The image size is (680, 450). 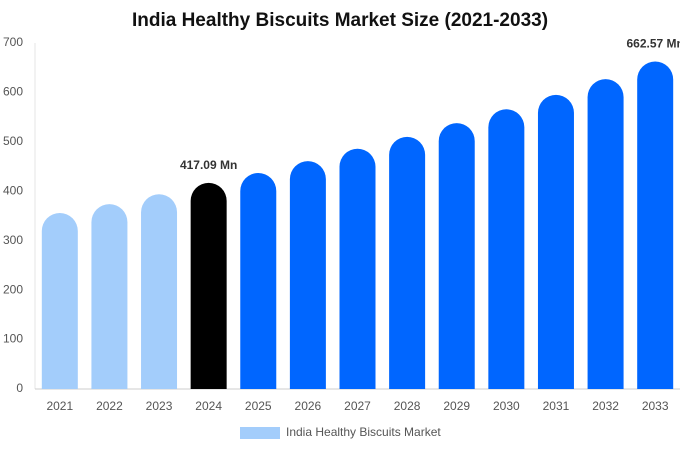 What do you see at coordinates (13, 141) in the screenshot?
I see `y-tick-label: 500` at bounding box center [13, 141].